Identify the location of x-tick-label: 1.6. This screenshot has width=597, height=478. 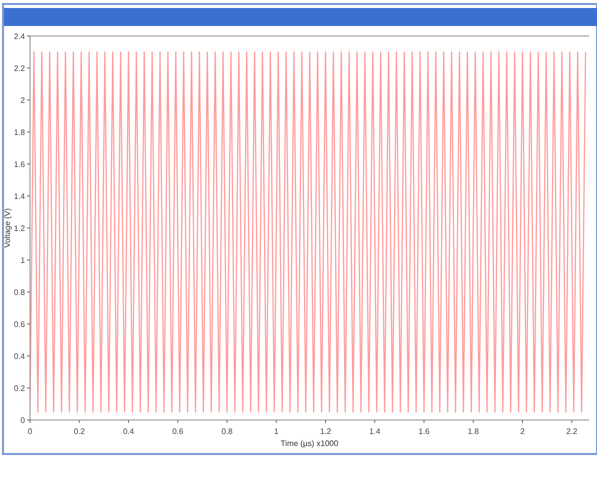
(424, 431).